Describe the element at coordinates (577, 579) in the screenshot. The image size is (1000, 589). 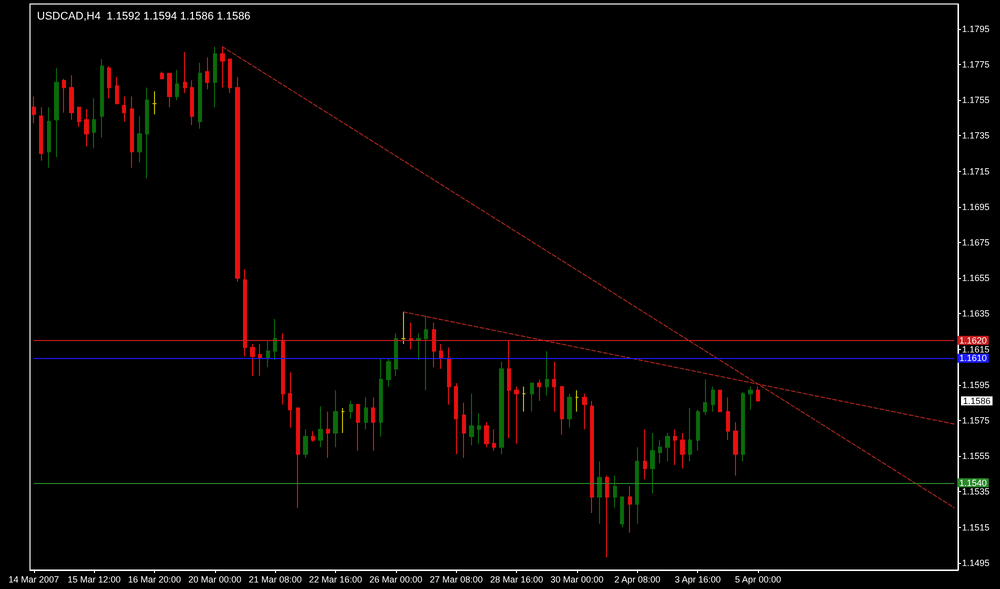
I see `x-tick-label: 30 Mar 00:00` at that location.